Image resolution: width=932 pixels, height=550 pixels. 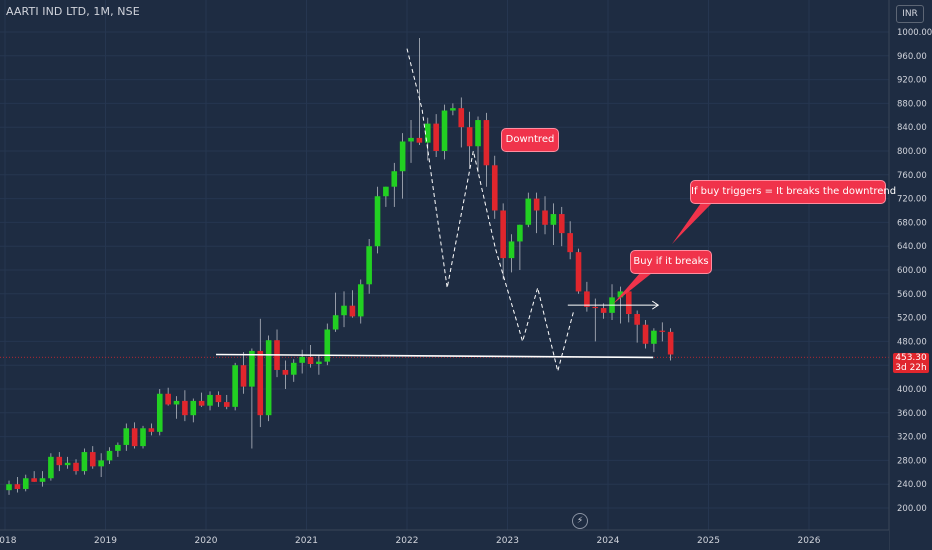 I want to click on buy-if-breaks-callout: Buy if it breaks, so click(x=671, y=262).